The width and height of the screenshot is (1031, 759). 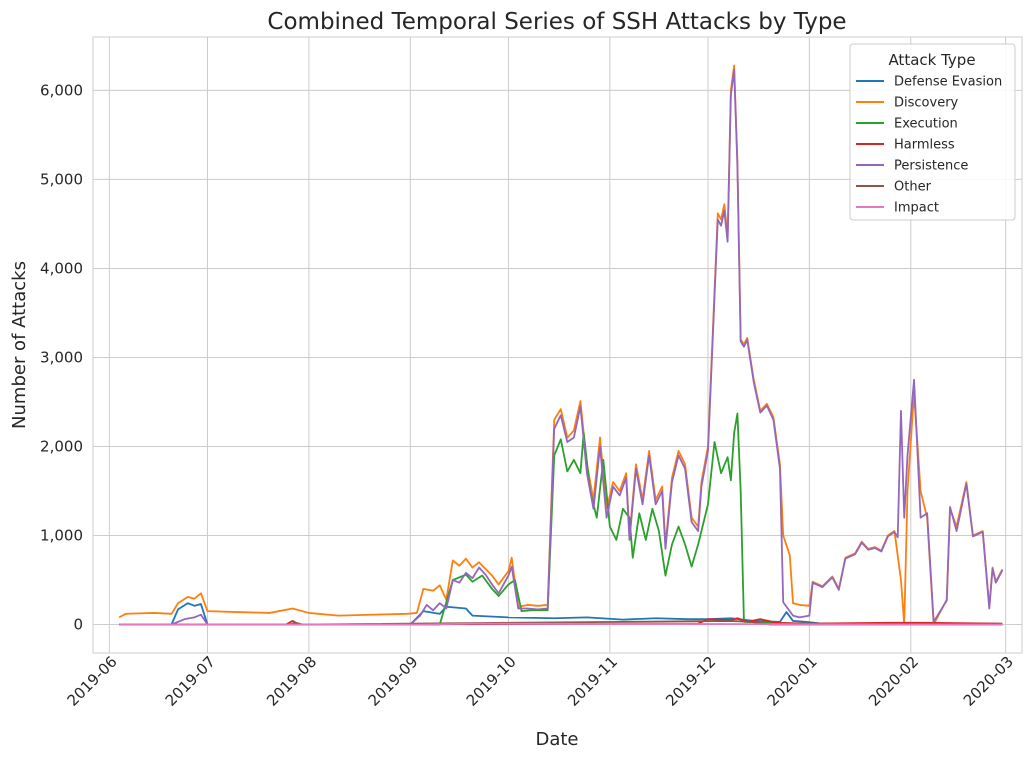 What do you see at coordinates (948, 82) in the screenshot?
I see `legend-label-defense-evasion: Defense Evasion` at bounding box center [948, 82].